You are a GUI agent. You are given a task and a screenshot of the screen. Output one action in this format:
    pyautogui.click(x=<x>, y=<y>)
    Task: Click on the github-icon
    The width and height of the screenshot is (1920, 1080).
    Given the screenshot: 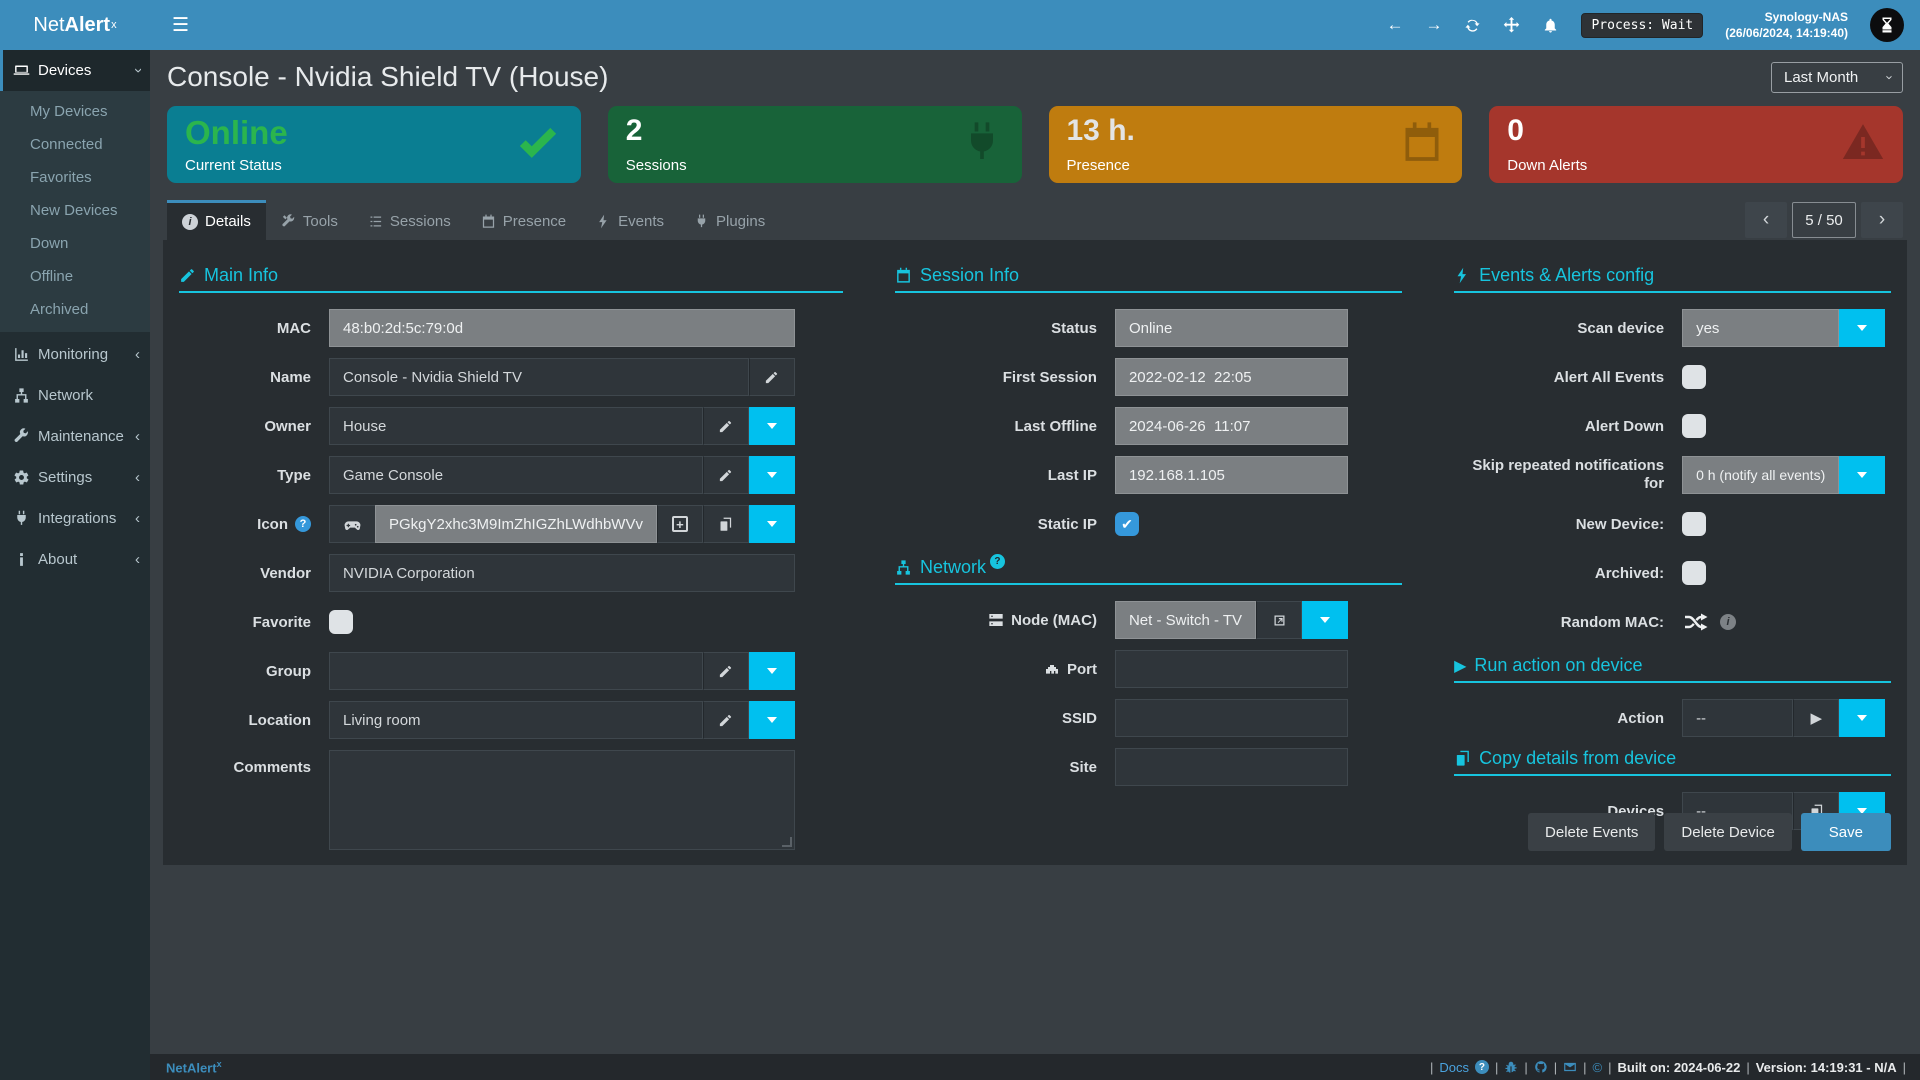 What is the action you would take?
    pyautogui.click(x=1541, y=1067)
    